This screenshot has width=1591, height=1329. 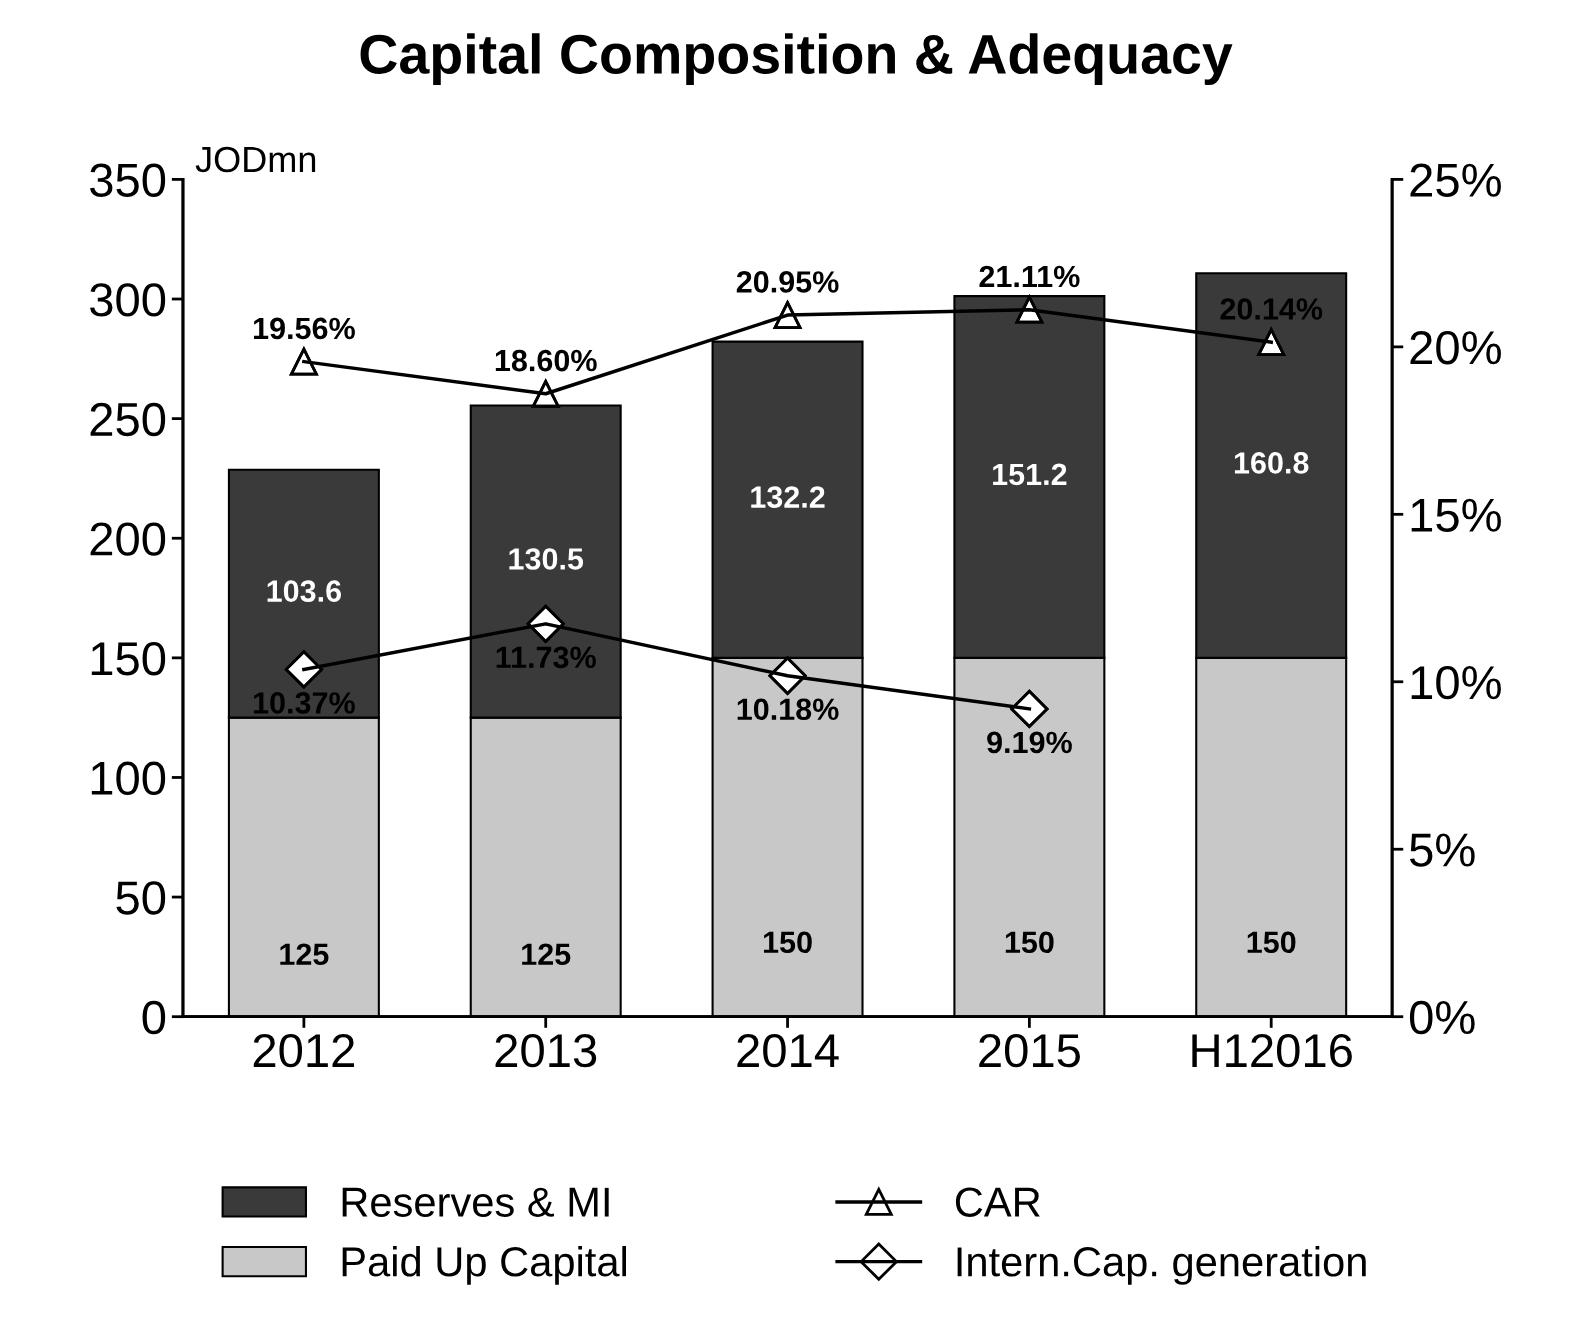 What do you see at coordinates (997, 1202) in the screenshot?
I see `legend-label: CAR` at bounding box center [997, 1202].